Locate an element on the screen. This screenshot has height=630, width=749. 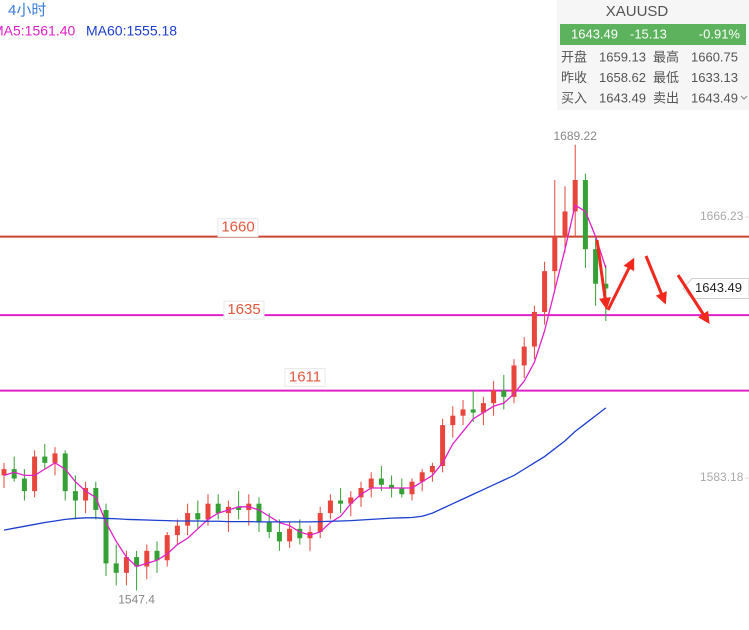
level-label: 1660 is located at coordinates (237, 227).